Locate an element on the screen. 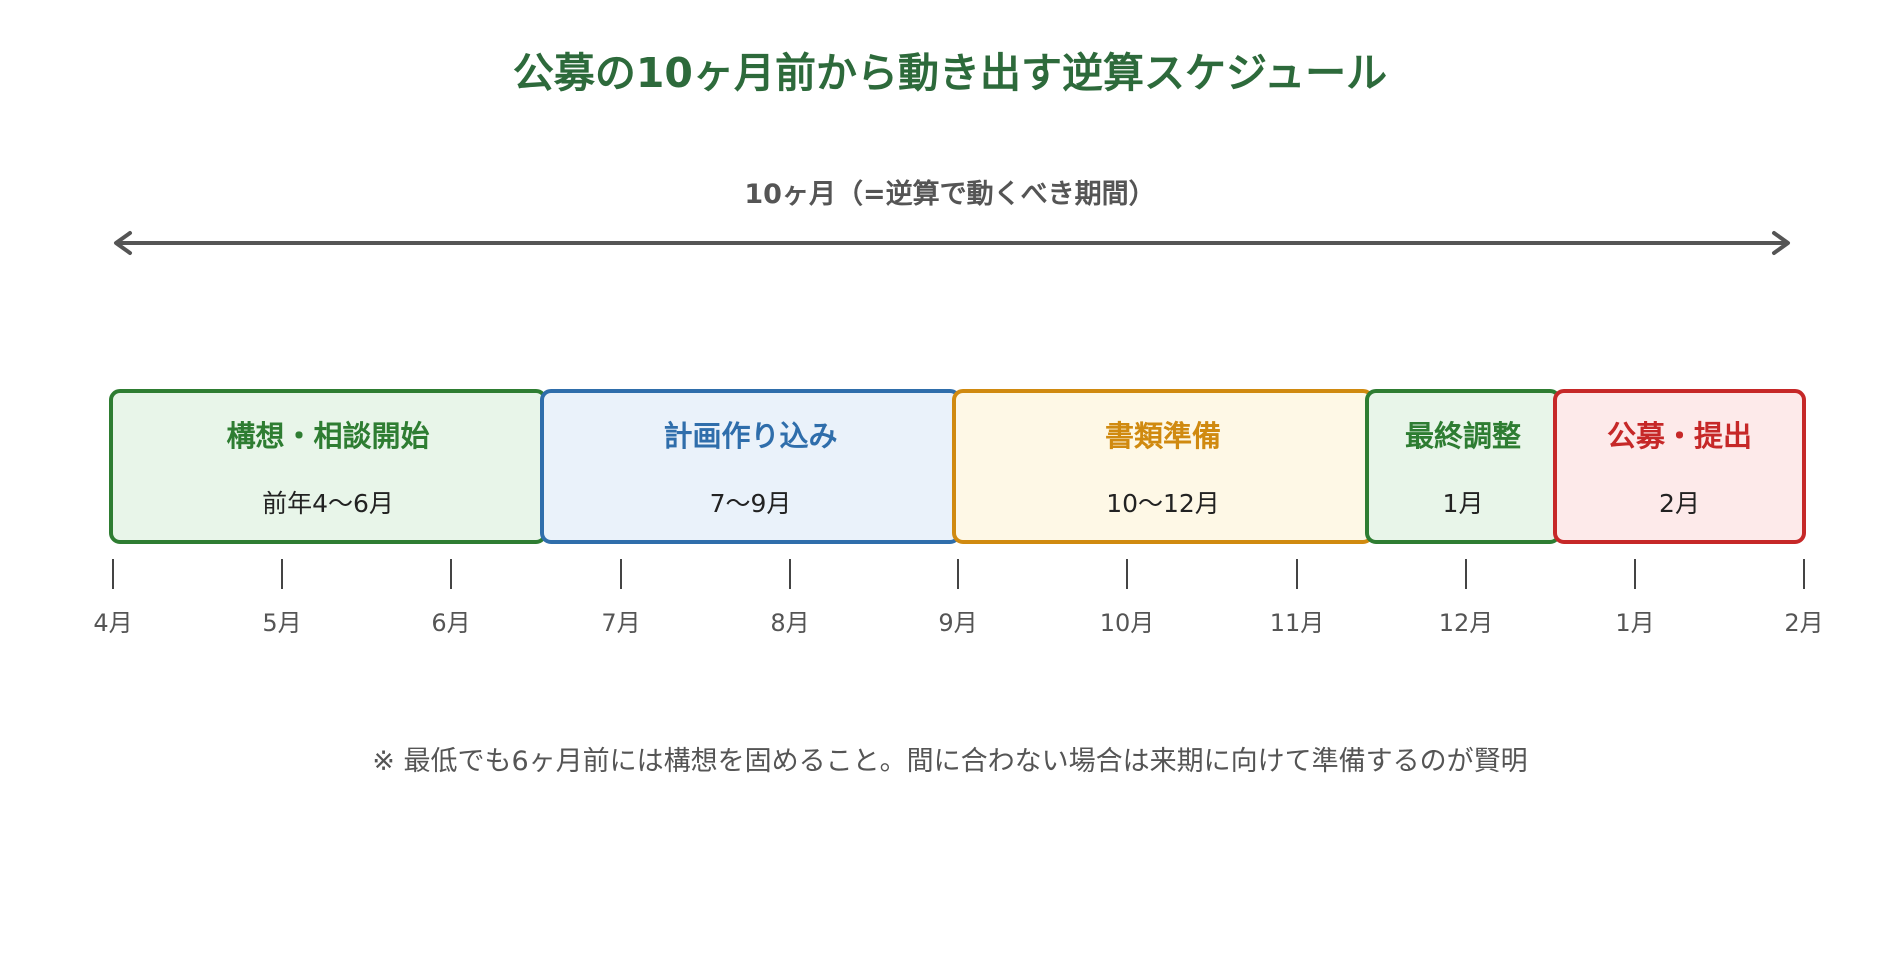 Image resolution: width=1900 pixels, height=964 pixels. month-label: 7月 is located at coordinates (621, 623).